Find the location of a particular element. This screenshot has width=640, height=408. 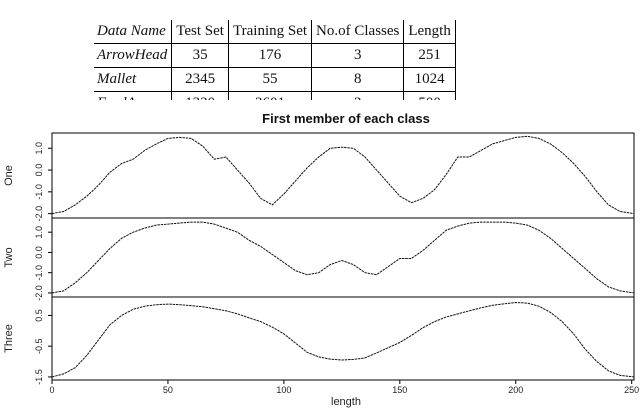

panel-label: Three is located at coordinates (9, 338).